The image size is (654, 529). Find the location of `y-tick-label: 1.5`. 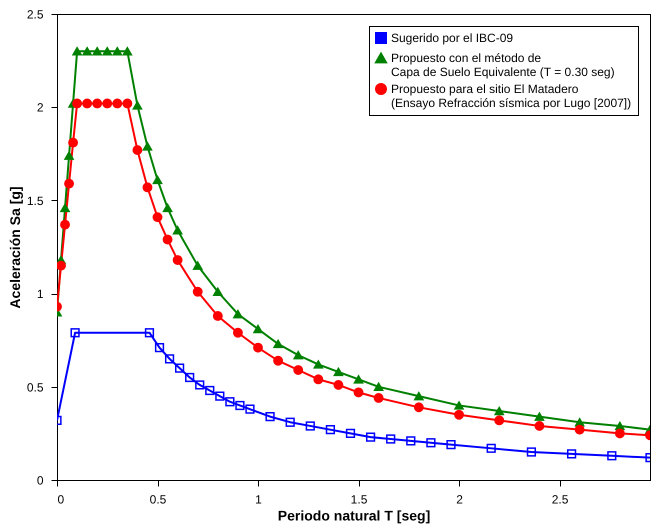

y-tick-label: 1.5 is located at coordinates (35, 201).